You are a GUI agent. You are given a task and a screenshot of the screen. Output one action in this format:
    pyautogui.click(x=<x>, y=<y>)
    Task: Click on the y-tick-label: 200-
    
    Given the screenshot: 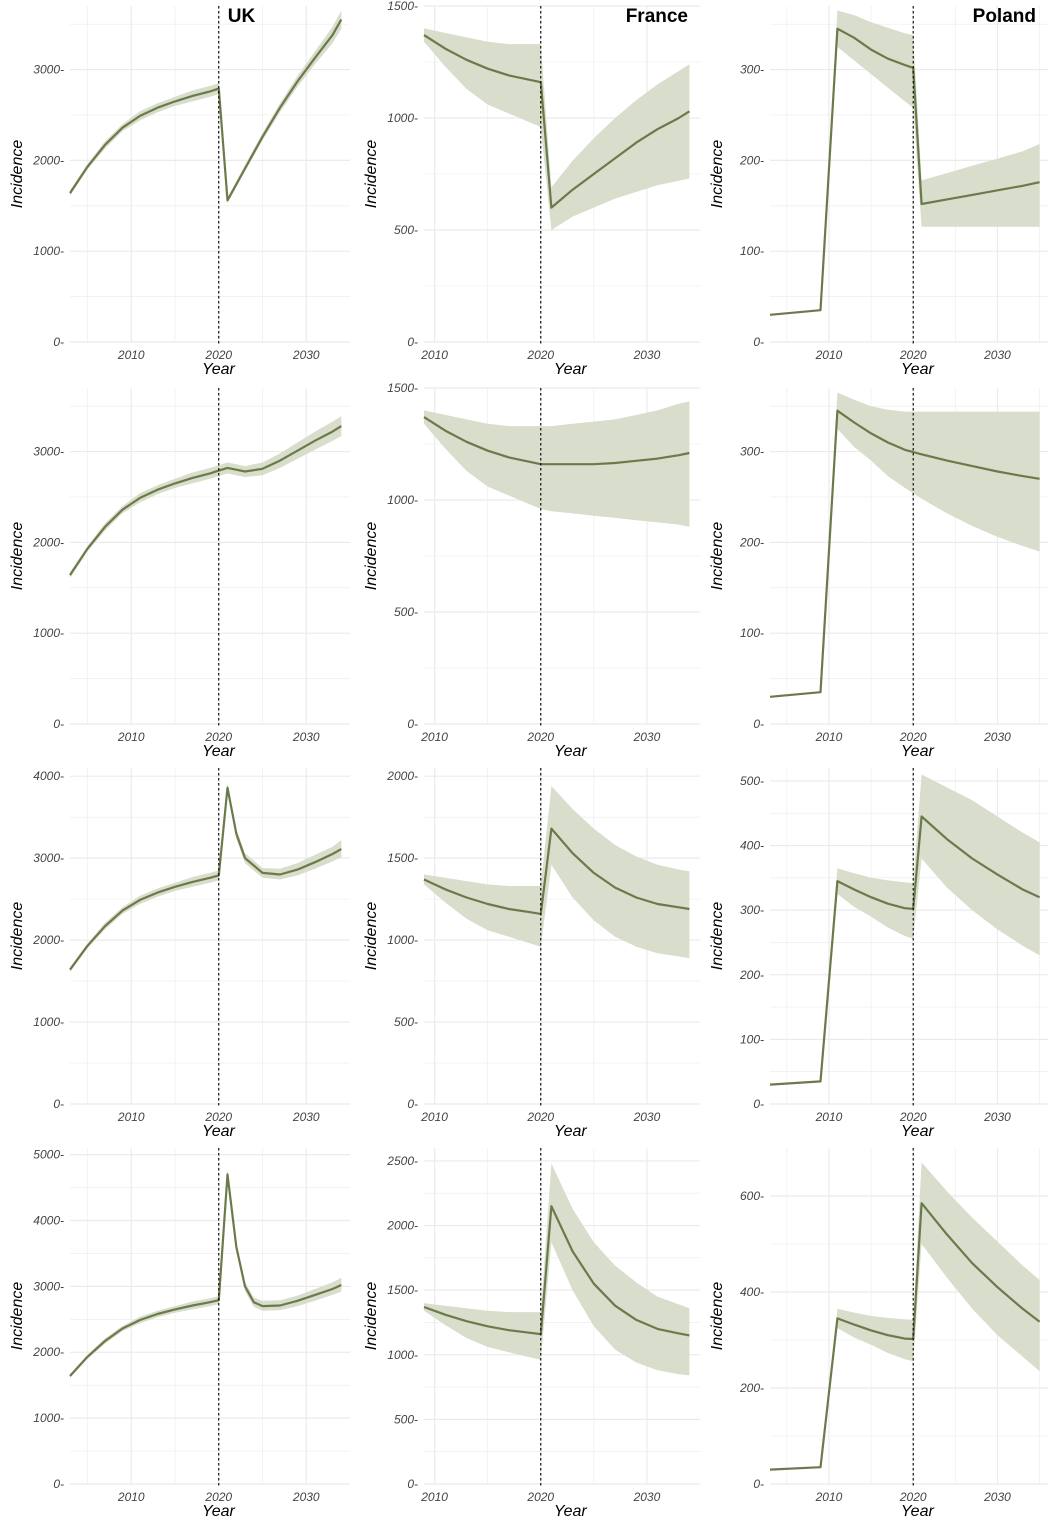 What is the action you would take?
    pyautogui.click(x=751, y=542)
    